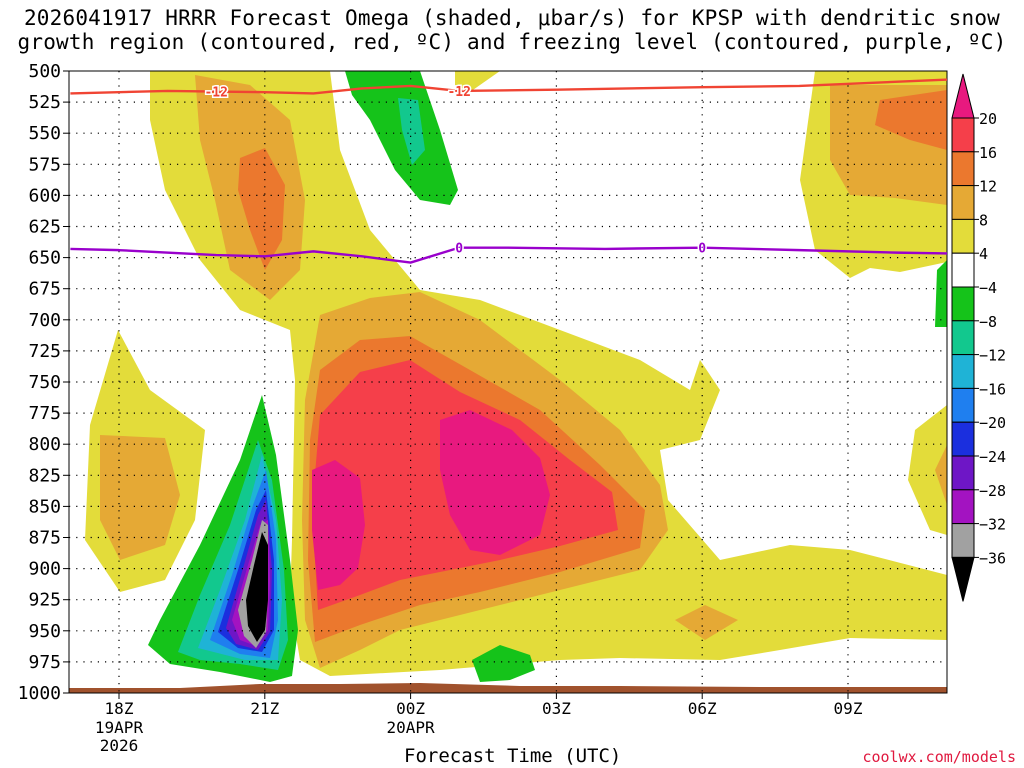 This screenshot has height=768, width=1024. Describe the element at coordinates (992, 457) in the screenshot. I see `colorbar-label: −24` at that location.